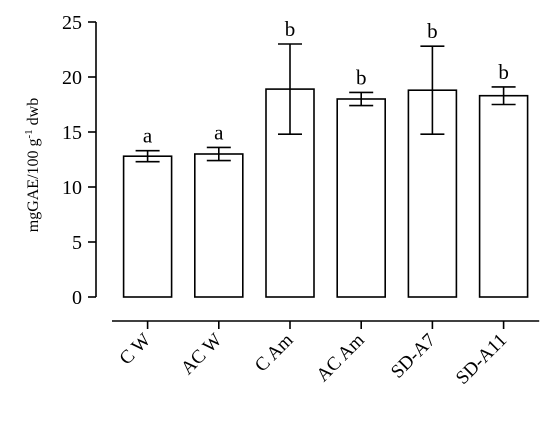 The width and height of the screenshot is (550, 421). I want to click on y-tick-label: 25, so click(72, 23).